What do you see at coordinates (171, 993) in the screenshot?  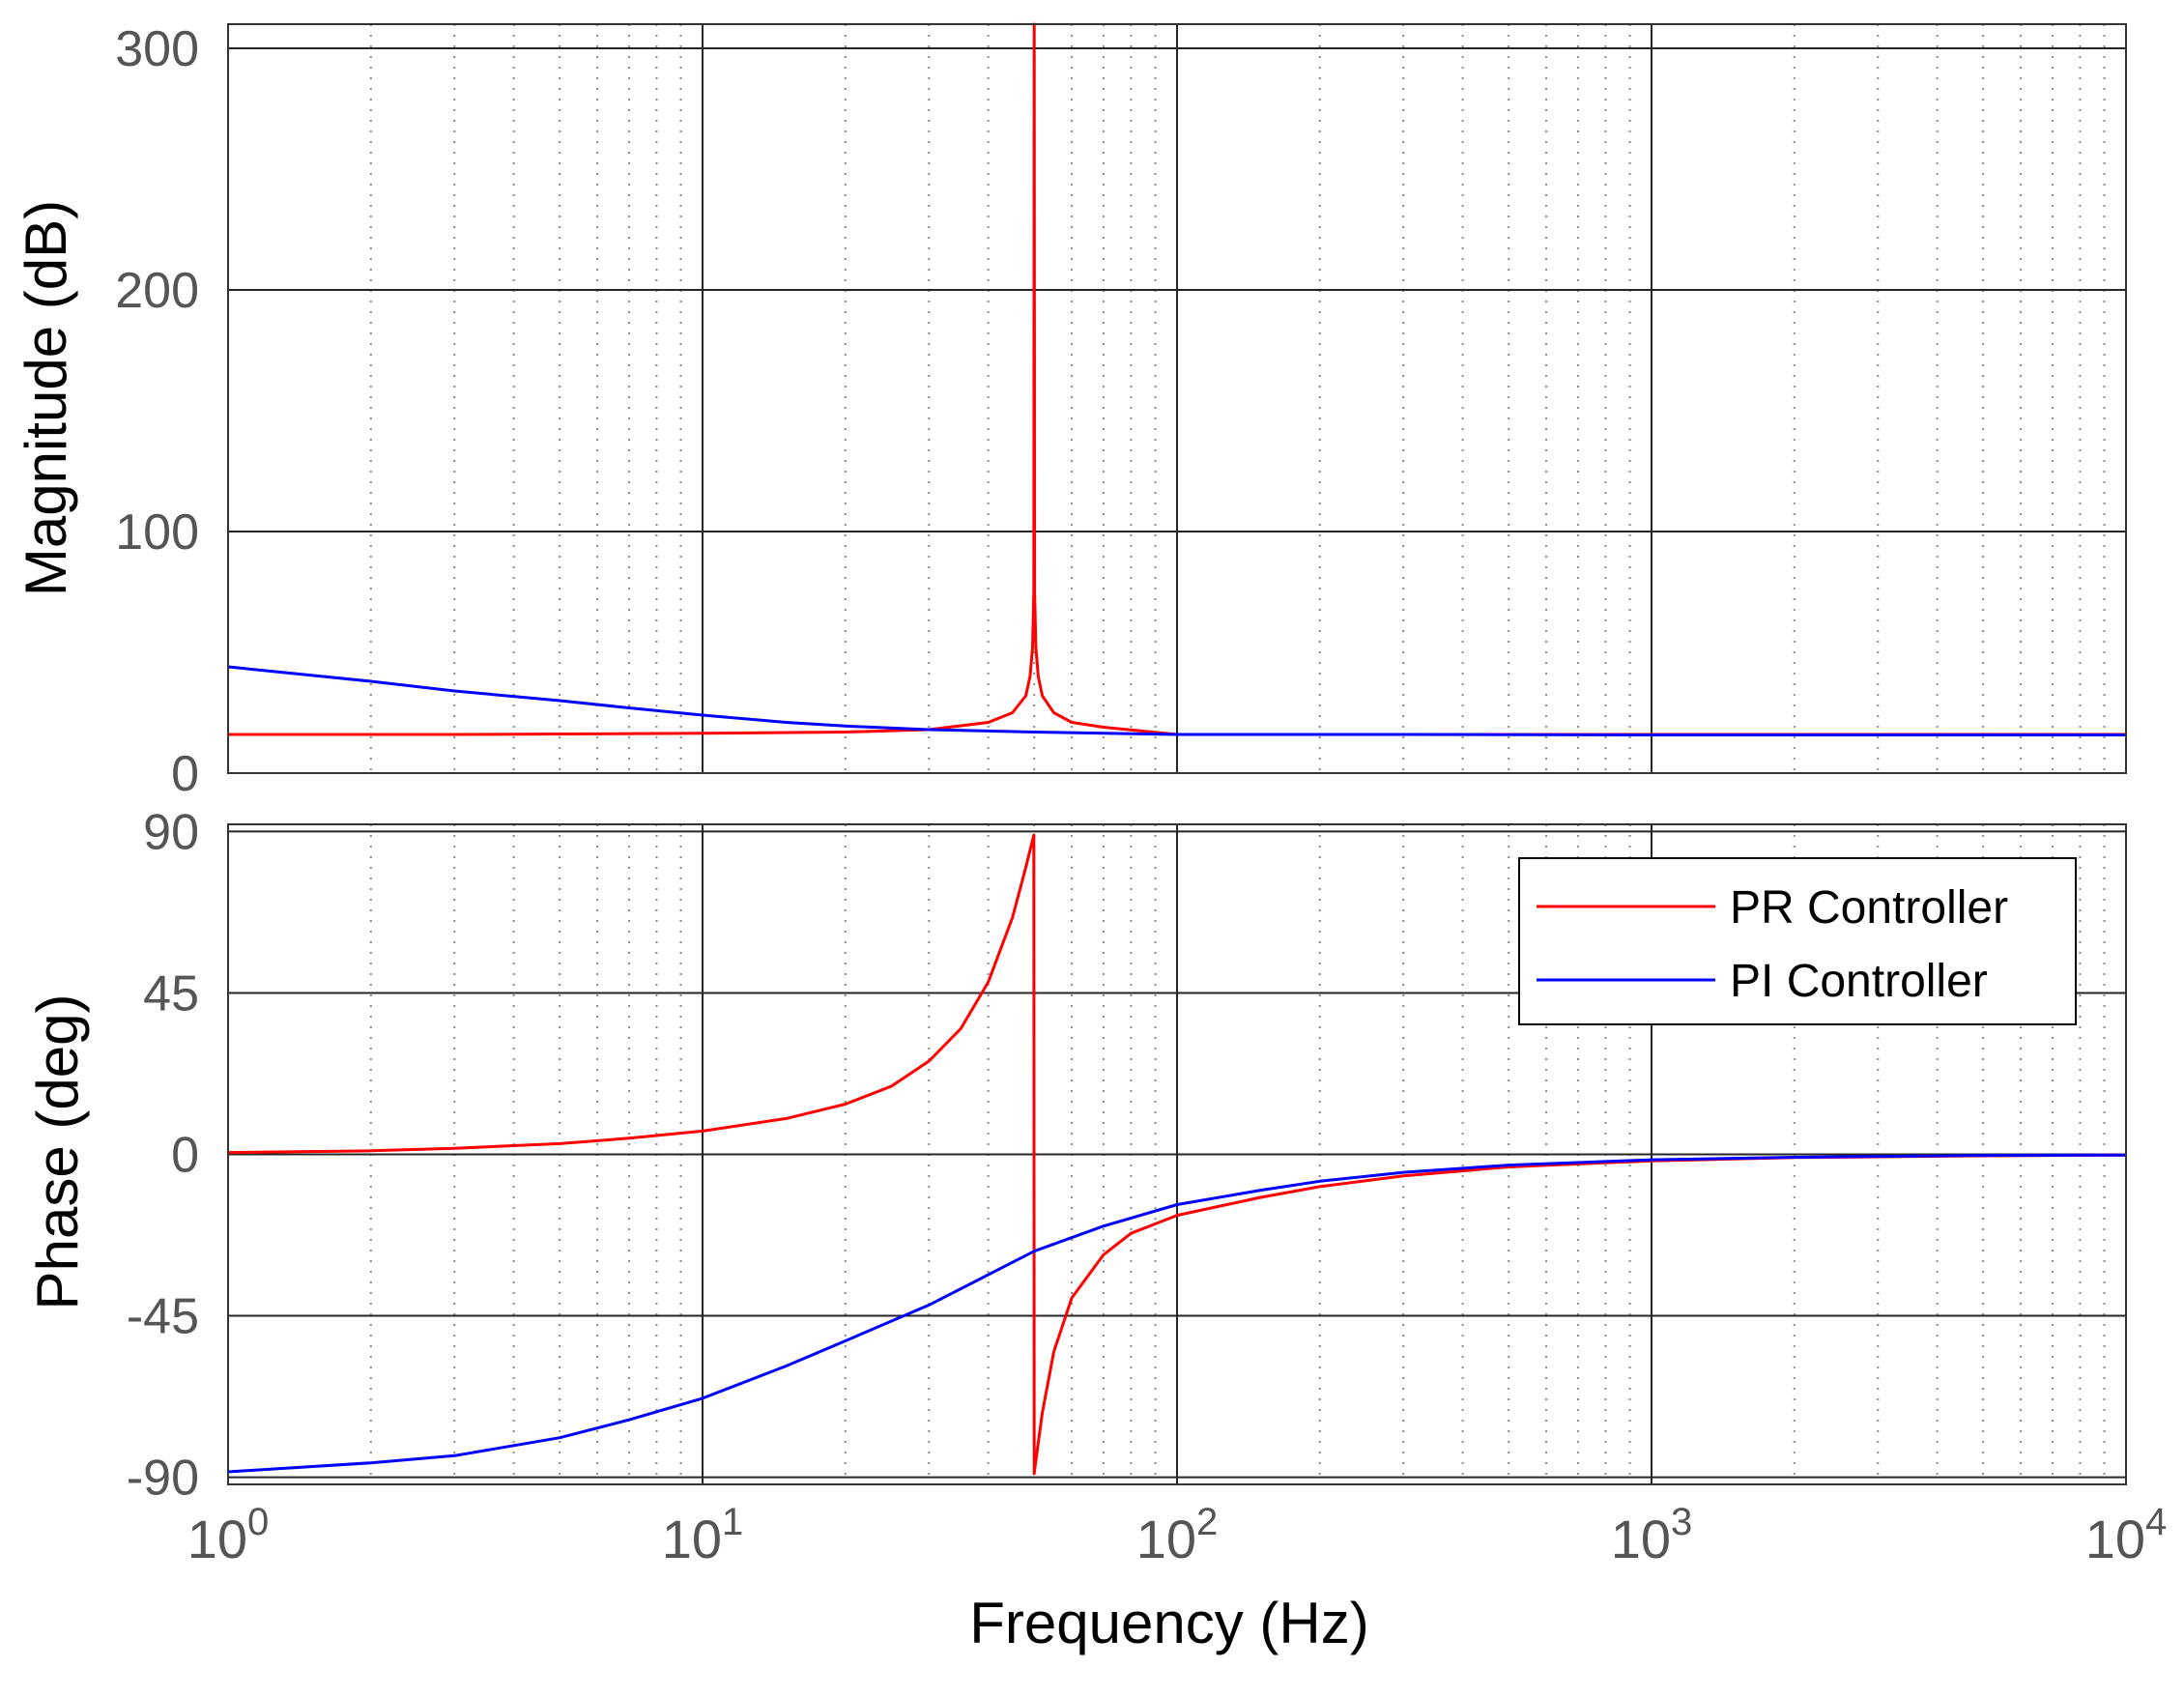 I see `phase-ytick-label: 45` at bounding box center [171, 993].